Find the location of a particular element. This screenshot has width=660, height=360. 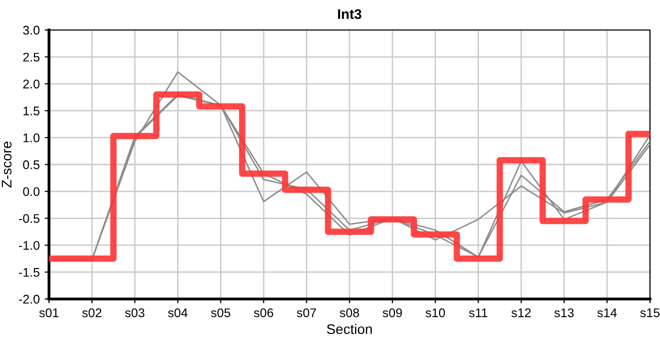

x-tick-label: s10 is located at coordinates (435, 313).